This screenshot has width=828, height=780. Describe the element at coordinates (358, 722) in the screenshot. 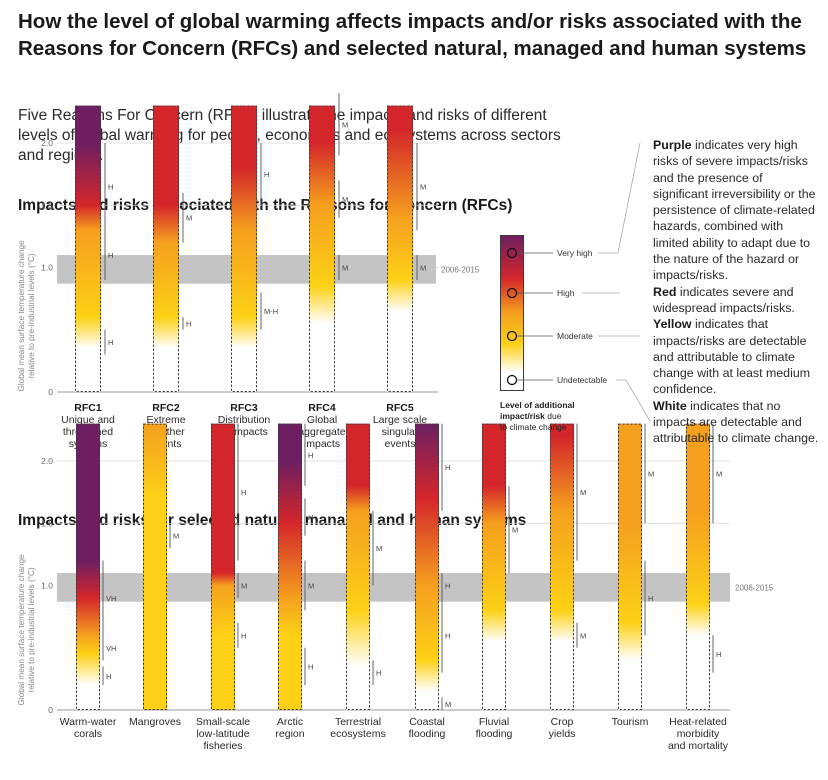

I see `category-label: Terrestrial` at that location.